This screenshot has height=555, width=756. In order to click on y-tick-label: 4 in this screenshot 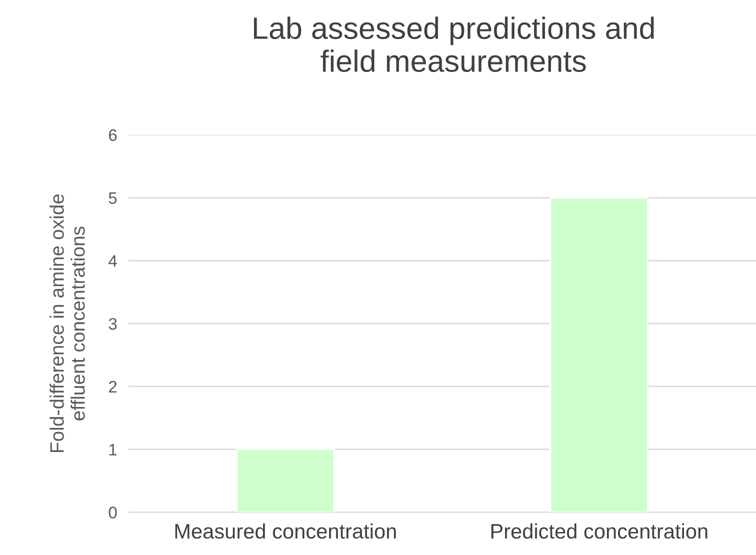, I will do `click(112, 261)`.